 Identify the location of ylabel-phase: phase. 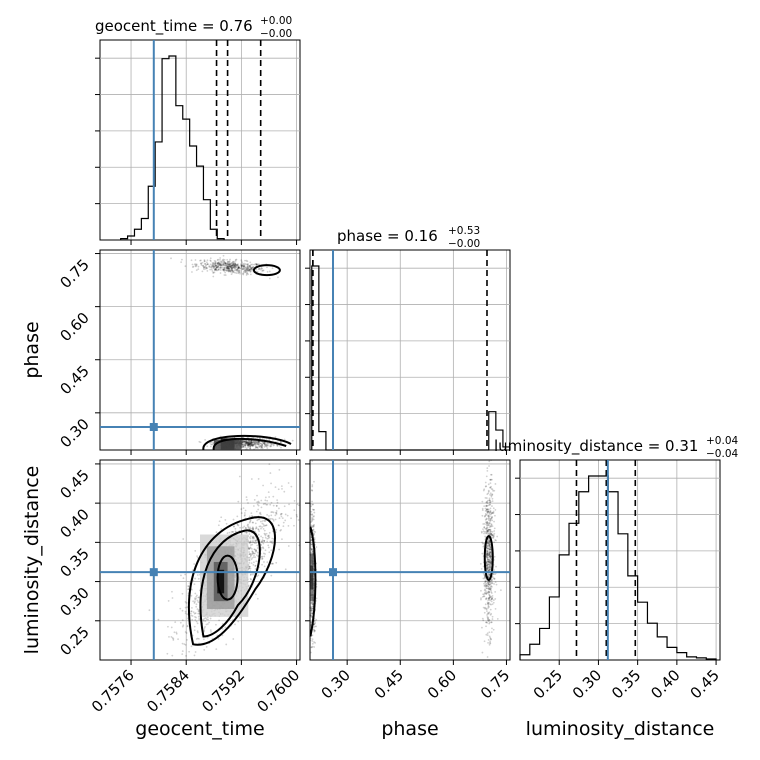
(32, 349).